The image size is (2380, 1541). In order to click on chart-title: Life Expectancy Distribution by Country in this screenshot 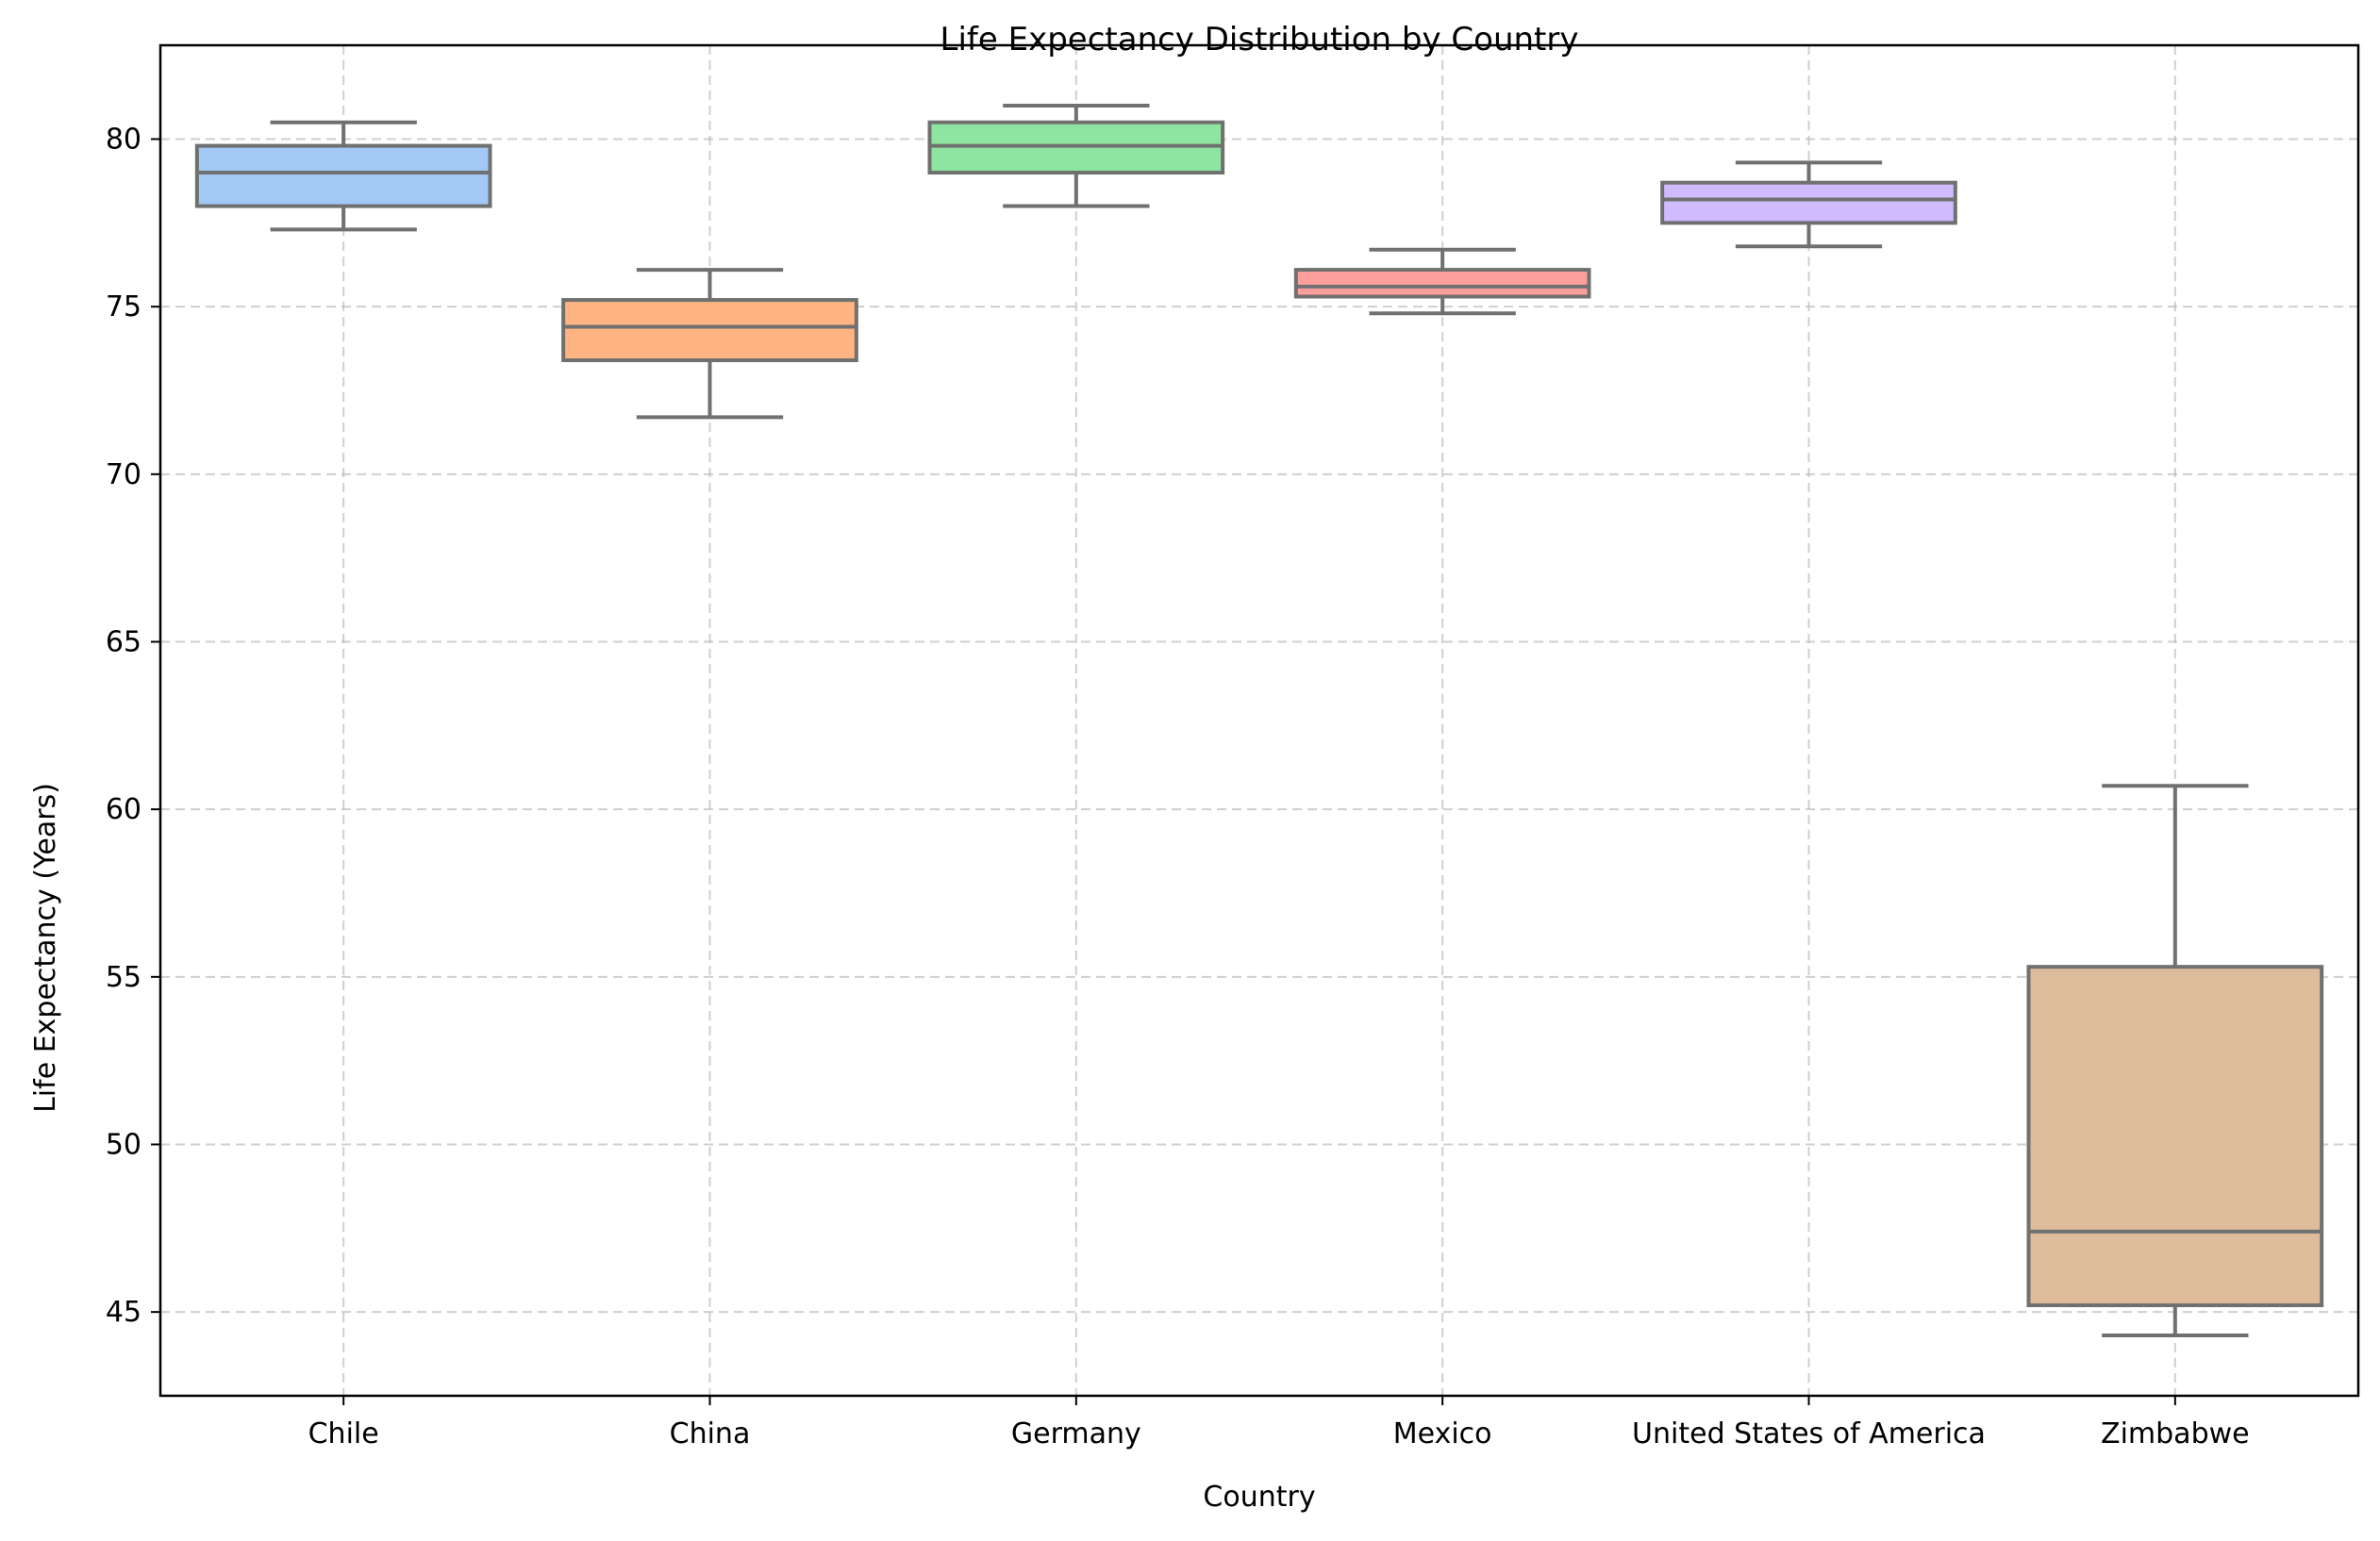, I will do `click(1260, 39)`.